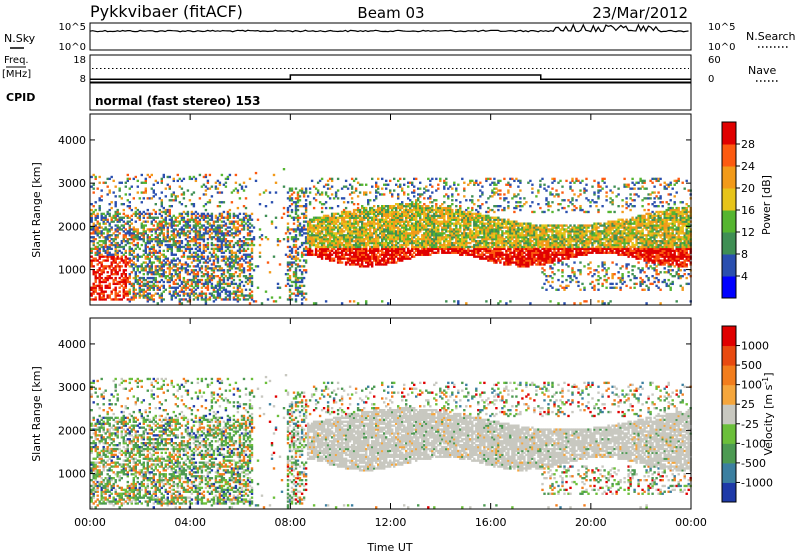  What do you see at coordinates (20, 97) in the screenshot?
I see `cpid-label: CPID` at bounding box center [20, 97].